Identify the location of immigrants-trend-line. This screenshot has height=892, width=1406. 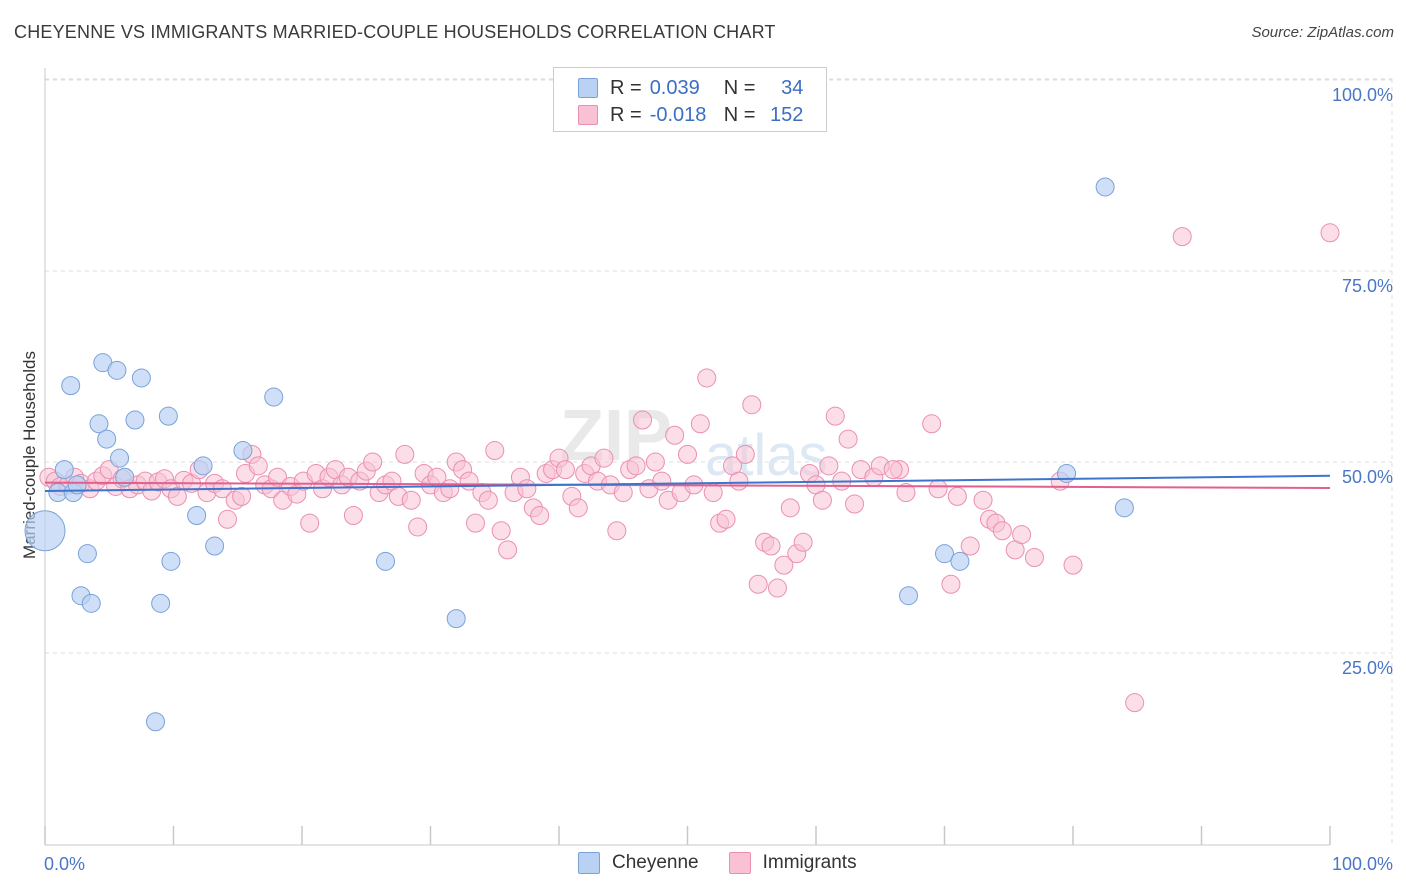
(687, 485).